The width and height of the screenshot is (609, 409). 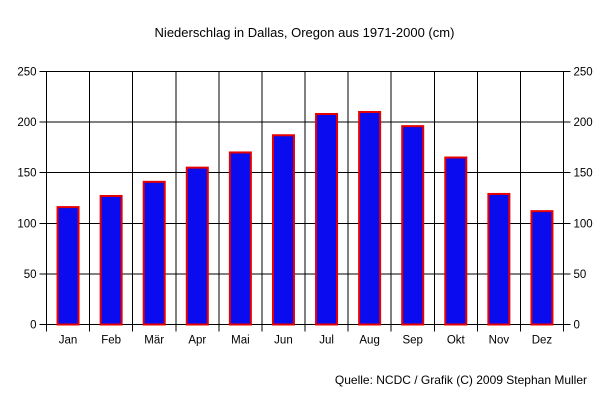 I want to click on y-axis-tick-label-left: 150, so click(x=26, y=174).